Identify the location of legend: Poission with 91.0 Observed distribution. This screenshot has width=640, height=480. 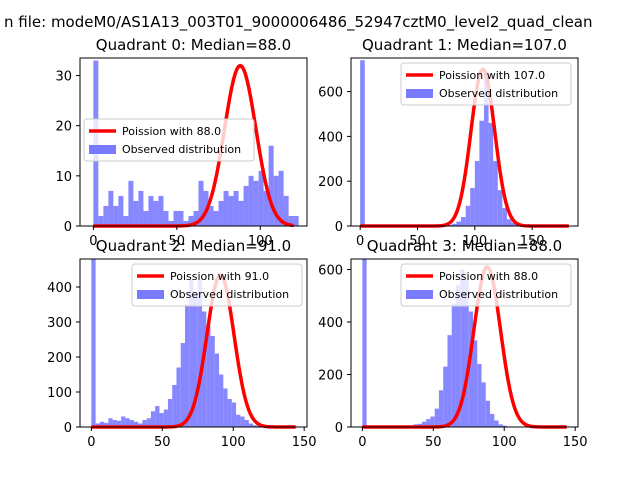
(217, 285).